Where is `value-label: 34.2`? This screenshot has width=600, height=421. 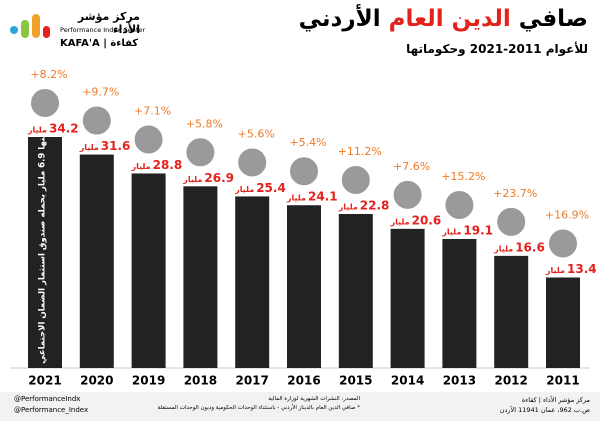 value-label: 34.2 is located at coordinates (64, 129).